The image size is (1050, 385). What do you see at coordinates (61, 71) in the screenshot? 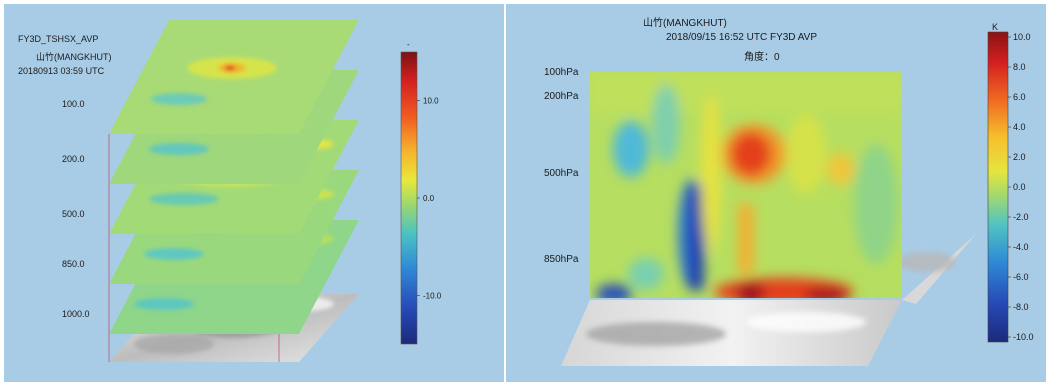
I see `left-subtitle-time: 20180913 03:59 UTC` at bounding box center [61, 71].